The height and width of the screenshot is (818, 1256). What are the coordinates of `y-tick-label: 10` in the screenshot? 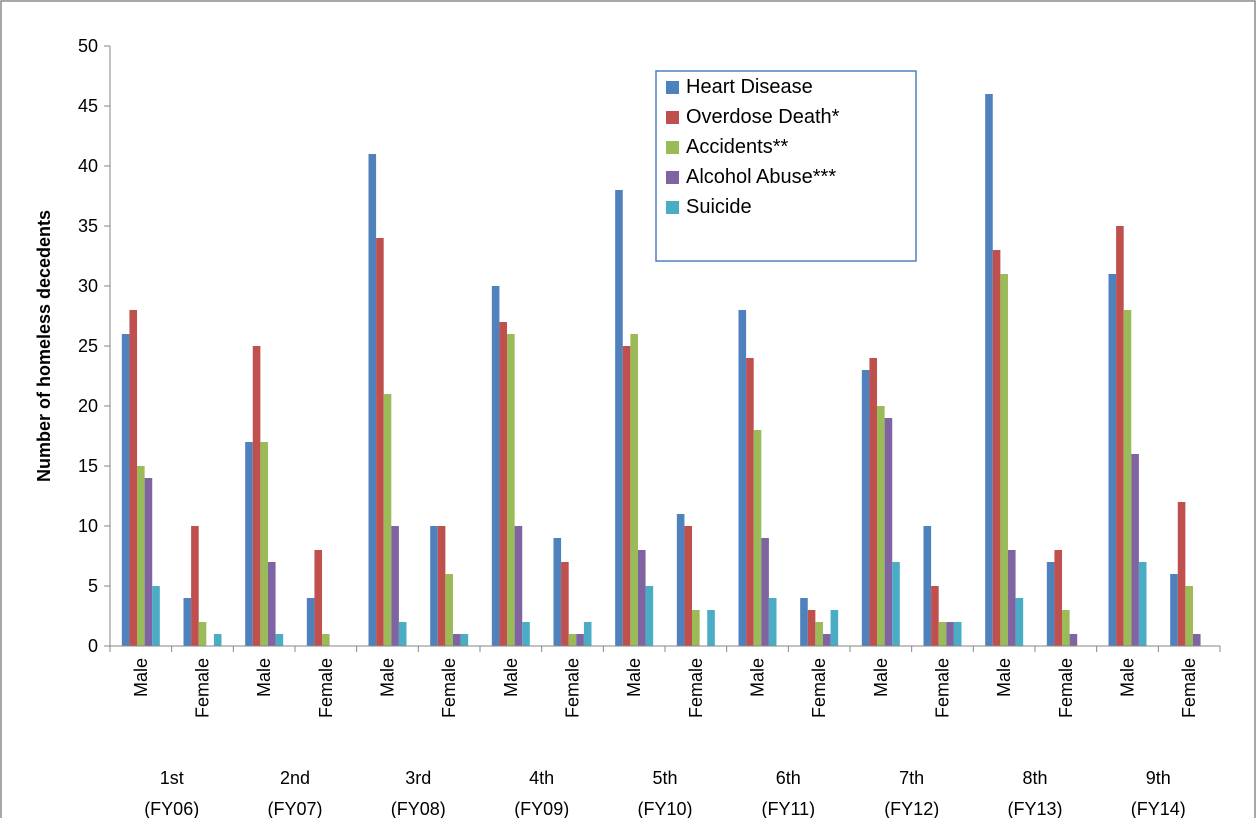 It's located at (88, 526).